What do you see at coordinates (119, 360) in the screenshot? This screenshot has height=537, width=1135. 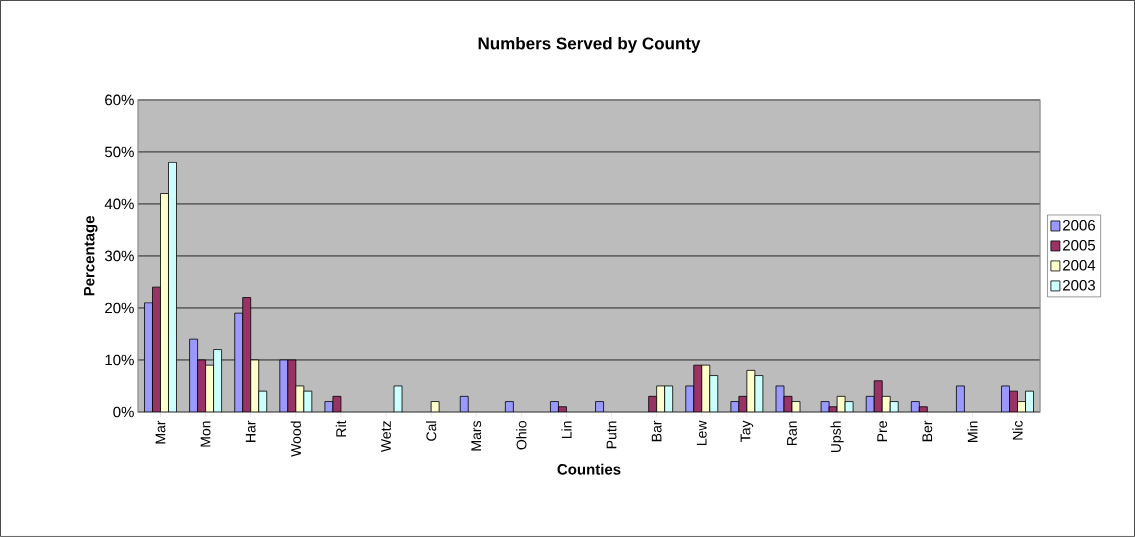 I see `y-tick-label: 10%` at bounding box center [119, 360].